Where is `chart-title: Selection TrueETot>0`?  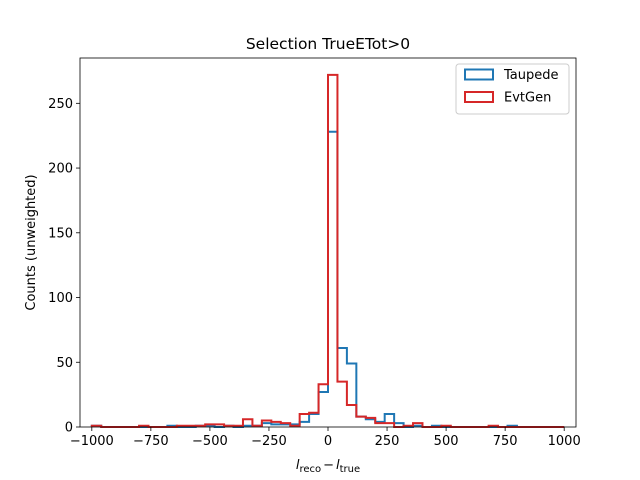
chart-title: Selection TrueETot>0 is located at coordinates (328, 44).